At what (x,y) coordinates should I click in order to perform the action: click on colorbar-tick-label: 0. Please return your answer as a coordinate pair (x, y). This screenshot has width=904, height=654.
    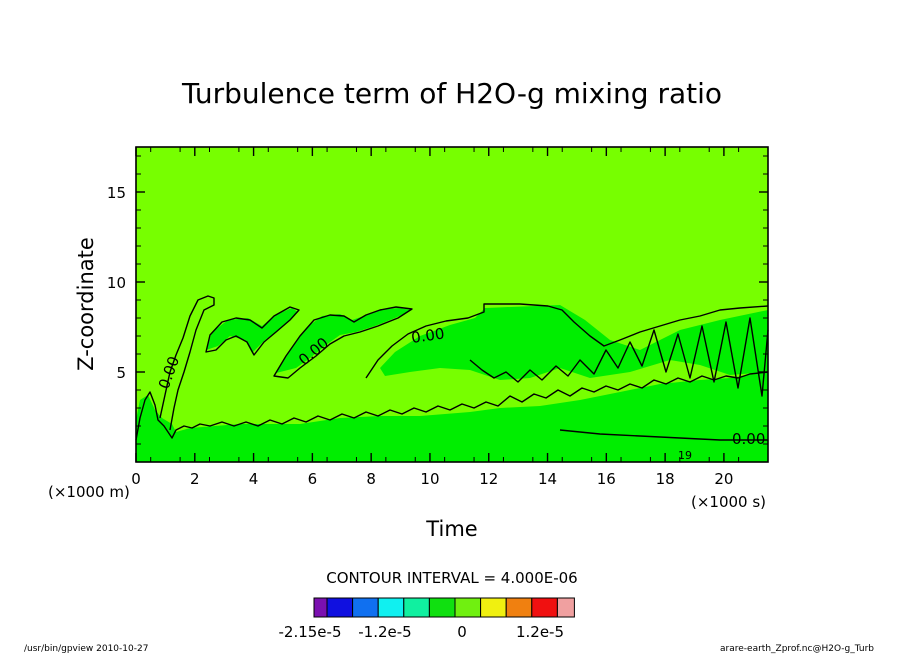
    Looking at the image, I should click on (462, 632).